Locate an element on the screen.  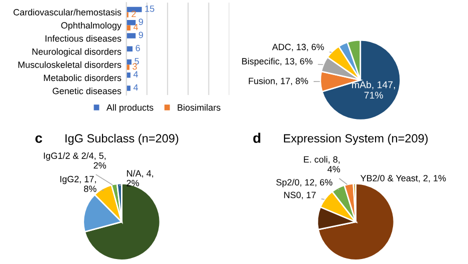
y-tick-label: Cardiovascular/hemostasis is located at coordinates (68, 12).